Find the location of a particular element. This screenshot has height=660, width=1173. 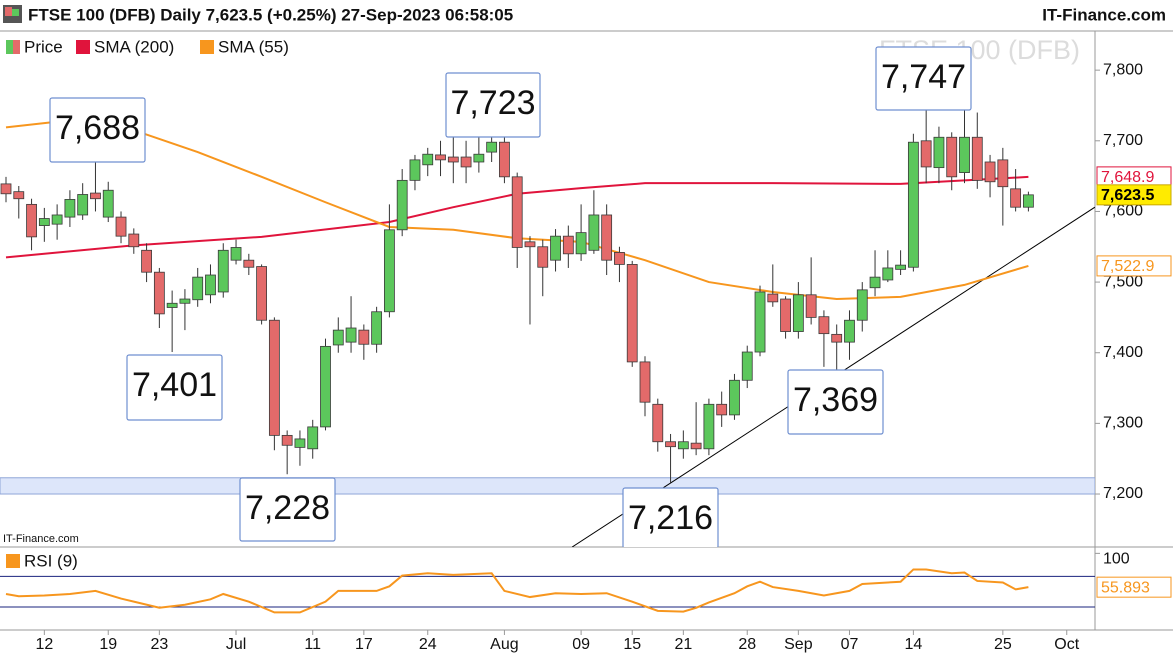

annotation-label: 7,688 is located at coordinates (97, 128).